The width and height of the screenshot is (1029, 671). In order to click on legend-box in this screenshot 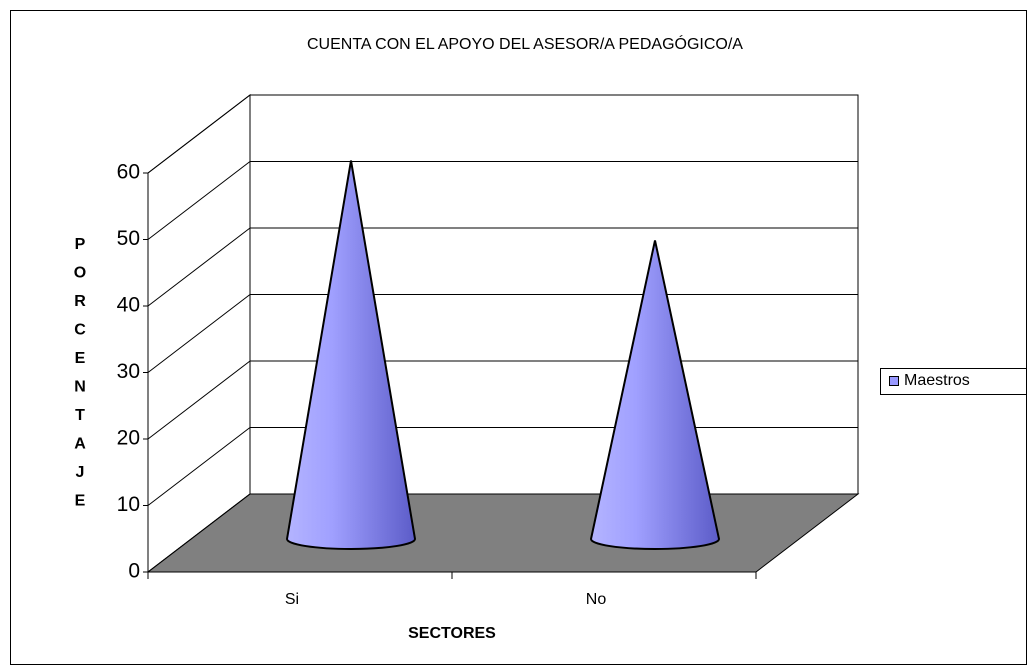, I will do `click(953, 381)`.